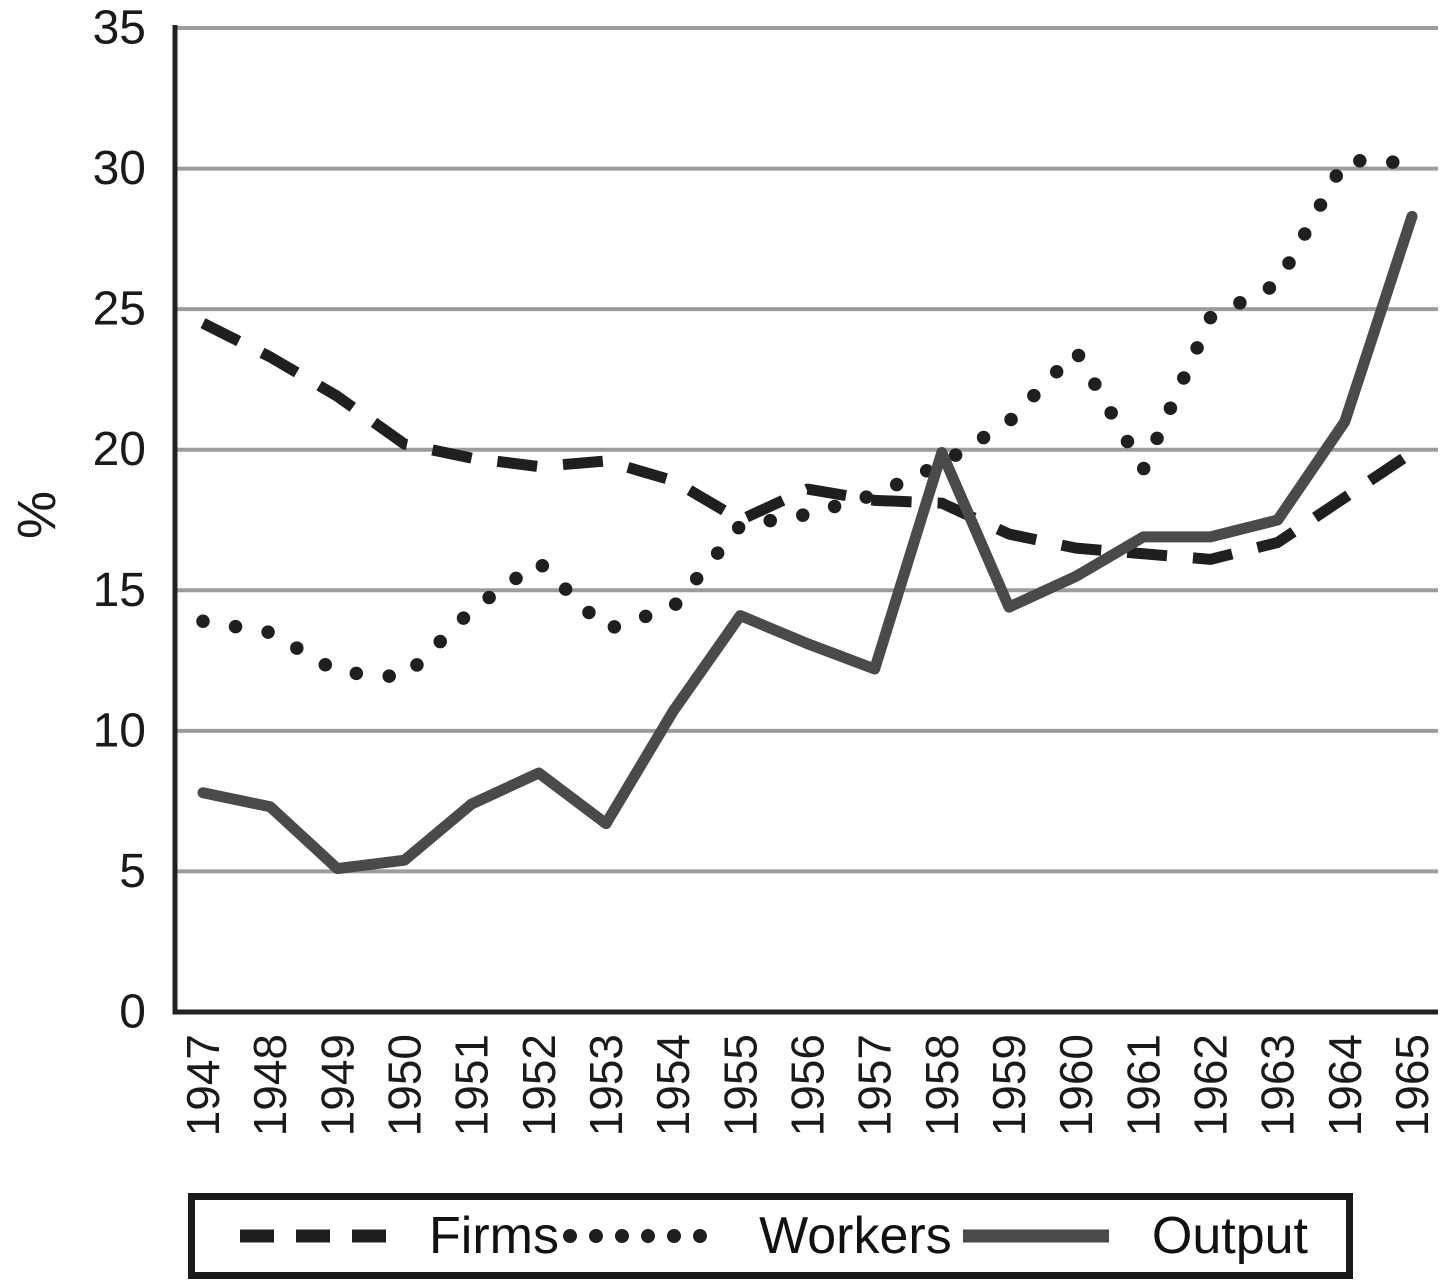  I want to click on x-tick-label-1951: 1951, so click(472, 1085).